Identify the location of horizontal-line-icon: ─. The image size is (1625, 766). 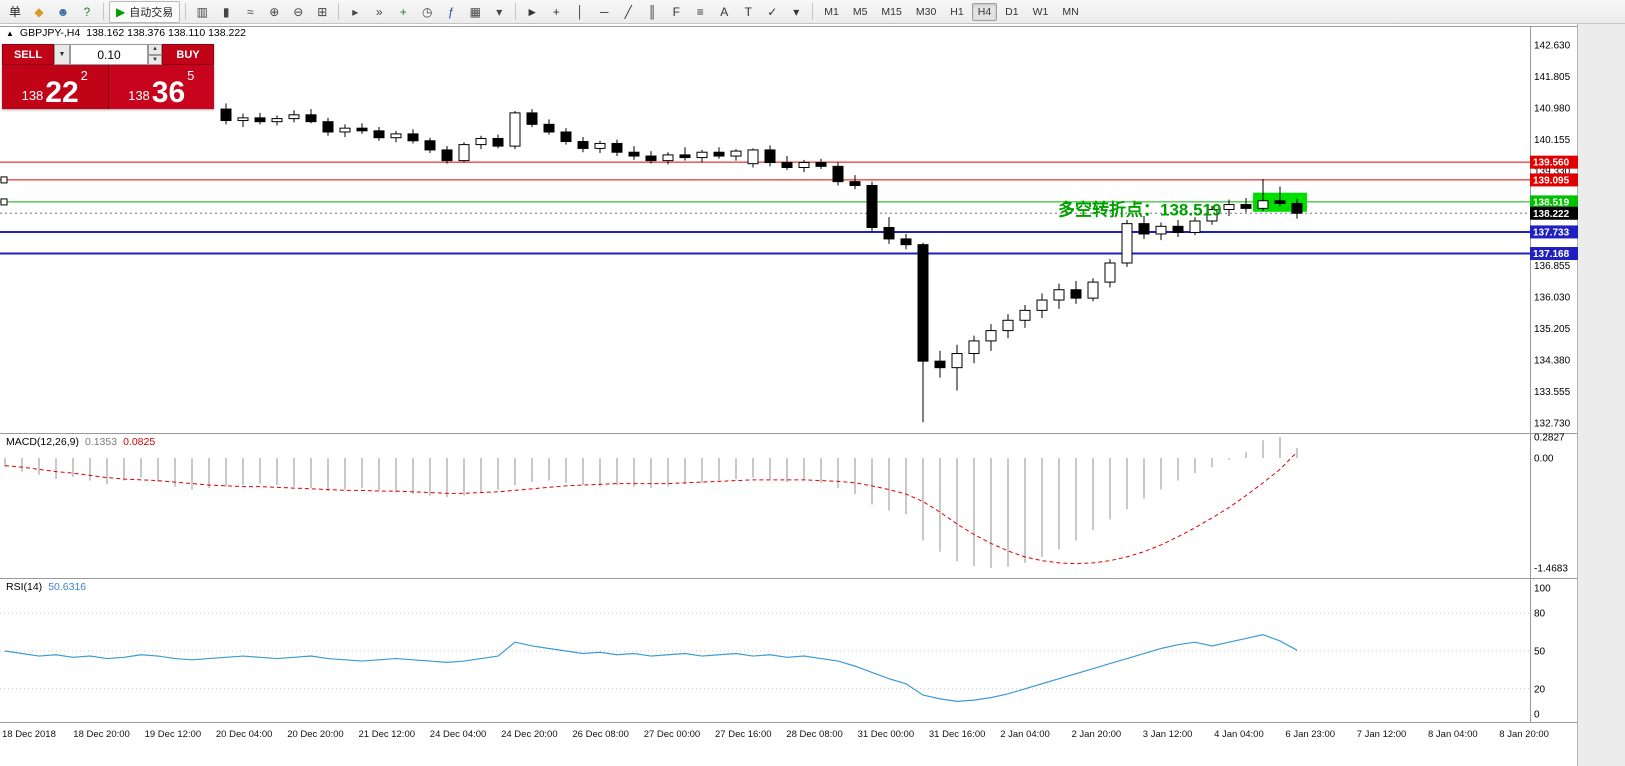
(604, 12).